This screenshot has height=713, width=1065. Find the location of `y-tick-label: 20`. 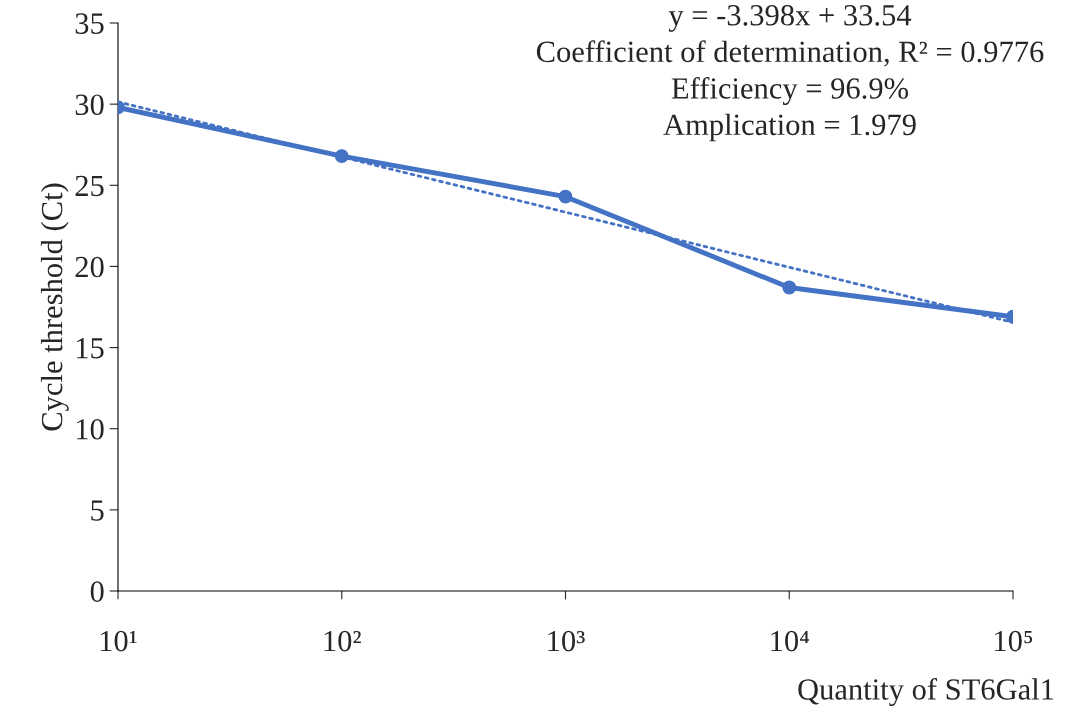

y-tick-label: 20 is located at coordinates (89, 267).